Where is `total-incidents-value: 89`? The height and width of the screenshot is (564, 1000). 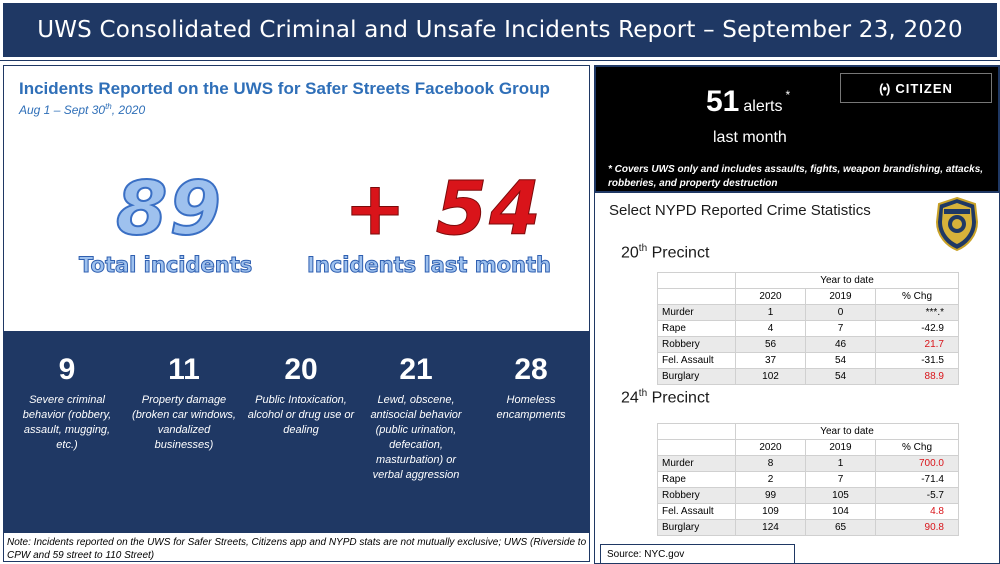 total-incidents-value: 89 is located at coordinates (169, 209).